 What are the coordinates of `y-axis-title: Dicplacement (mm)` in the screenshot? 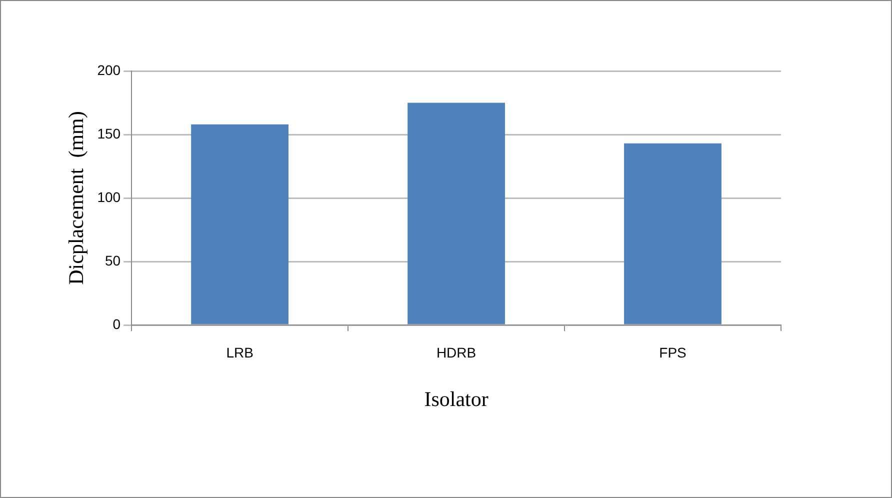 It's located at (76, 198).